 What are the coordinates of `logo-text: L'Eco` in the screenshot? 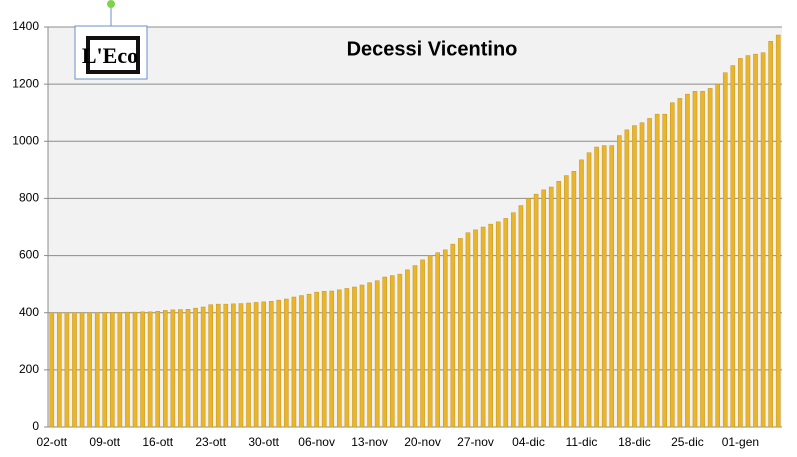 It's located at (110, 55).